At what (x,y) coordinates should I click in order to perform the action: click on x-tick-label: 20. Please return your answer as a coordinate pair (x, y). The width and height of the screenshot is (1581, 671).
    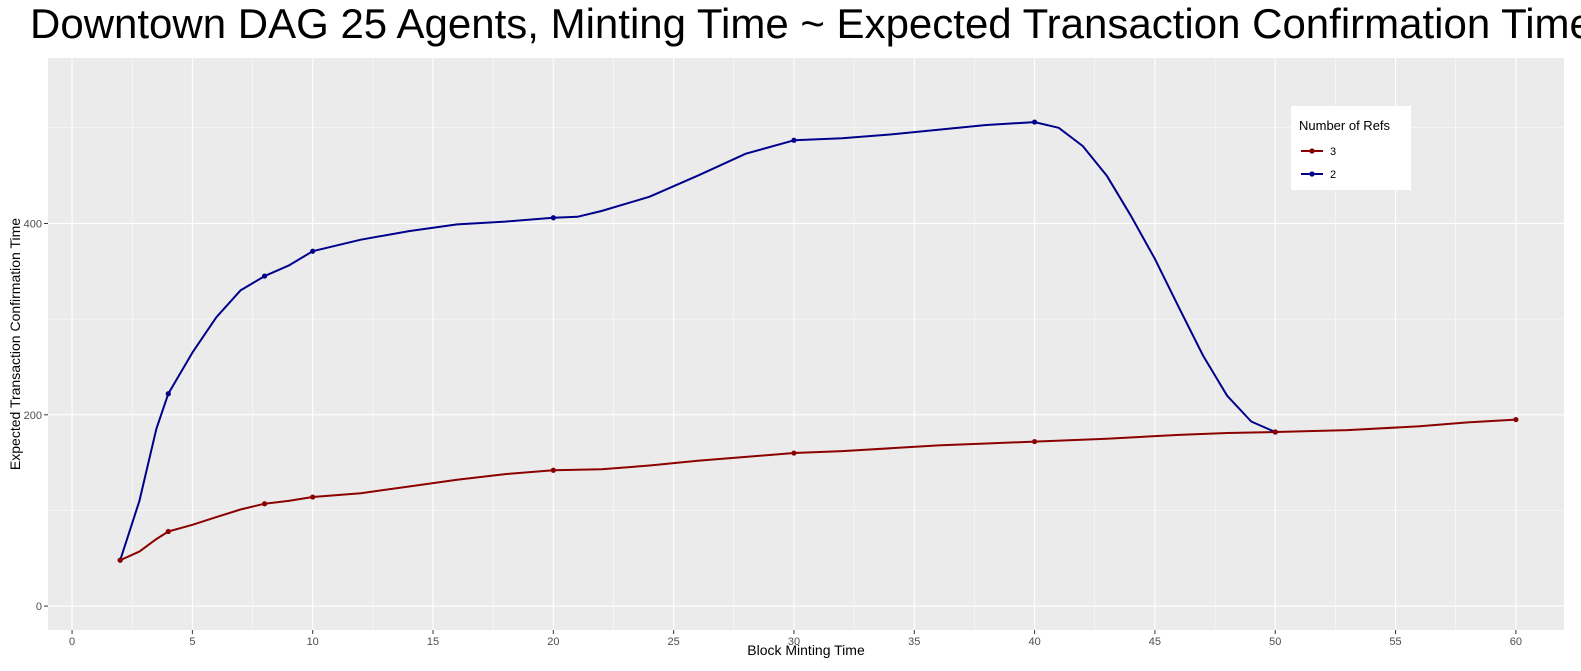
    Looking at the image, I should click on (553, 642).